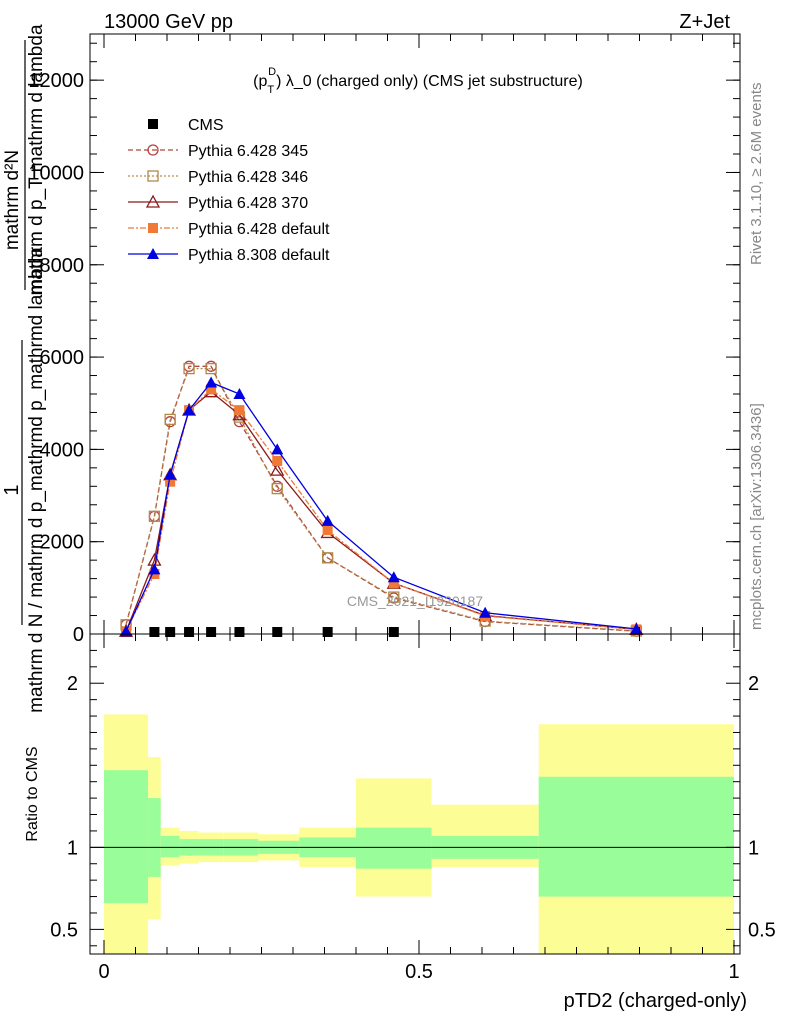  I want to click on legend-label: Pythia 6.428 345, so click(248, 151).